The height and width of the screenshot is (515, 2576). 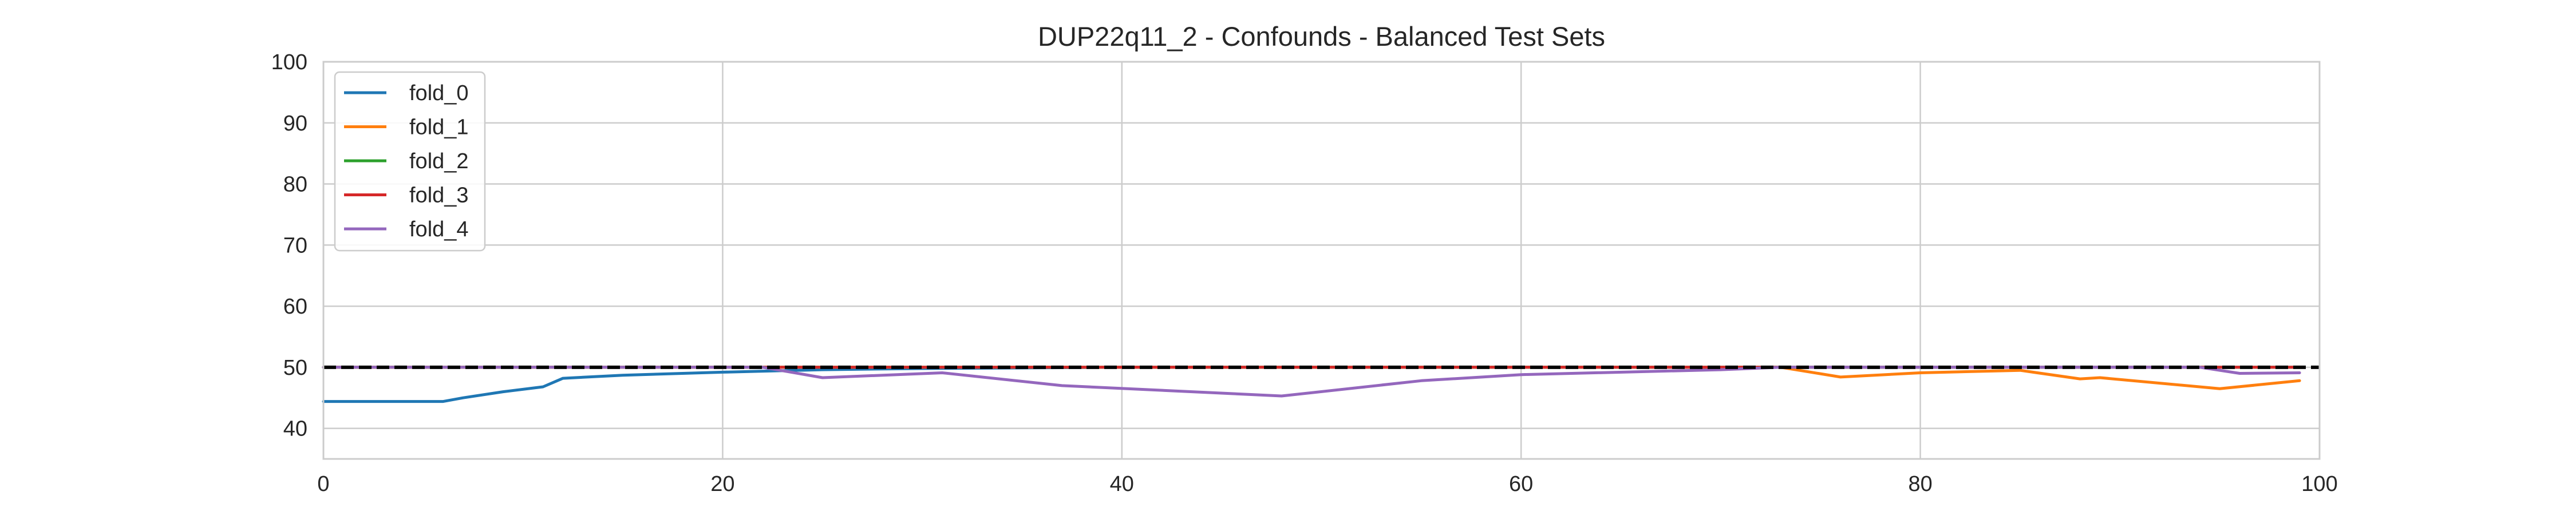 I want to click on y-tick-label: 70, so click(x=295, y=245).